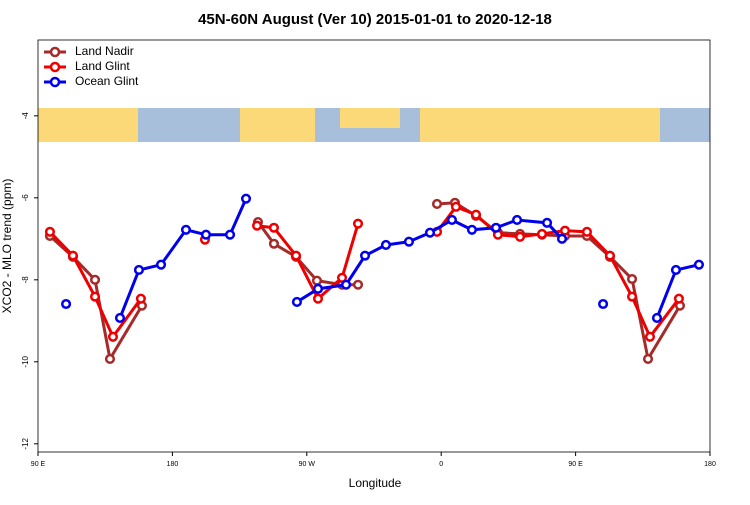 The image size is (750, 505). Describe the element at coordinates (441, 464) in the screenshot. I see `x-tick-label: 0` at that location.